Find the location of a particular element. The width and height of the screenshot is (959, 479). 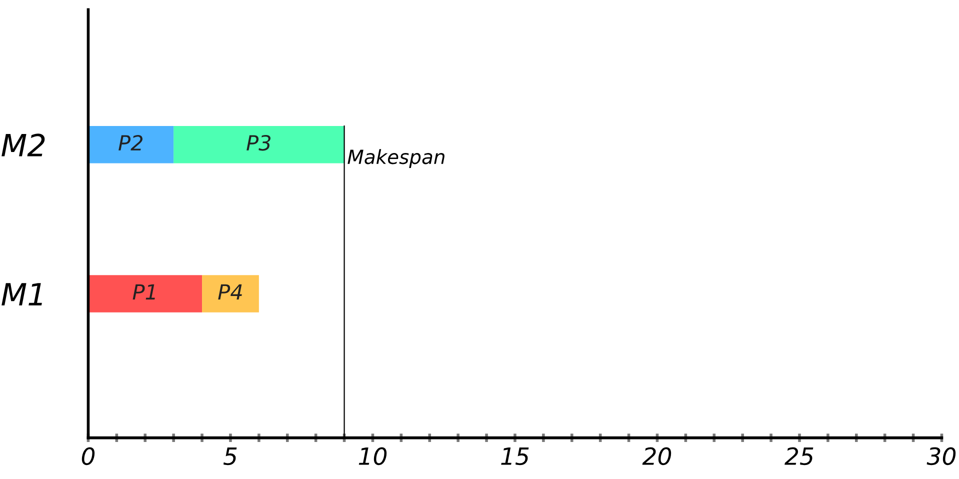

y-tick-label: M1 is located at coordinates (22, 294).